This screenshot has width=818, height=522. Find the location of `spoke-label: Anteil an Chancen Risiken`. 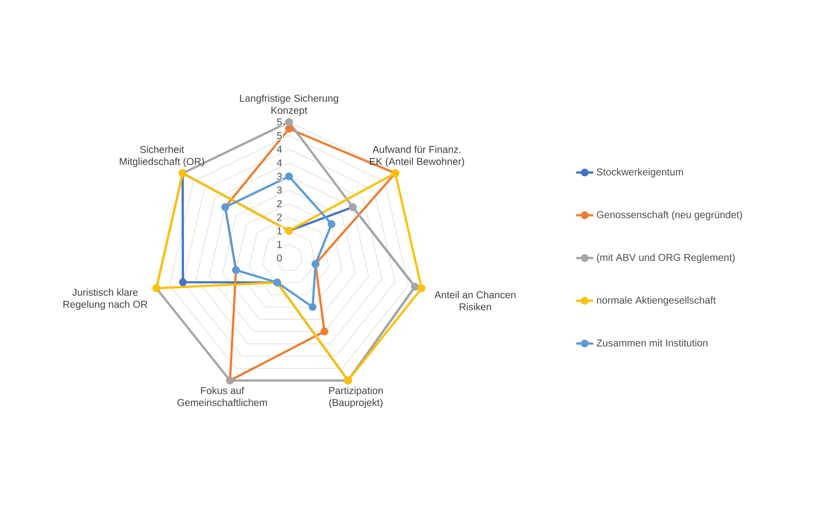

spoke-label: Anteil an Chancen Risiken is located at coordinates (475, 300).